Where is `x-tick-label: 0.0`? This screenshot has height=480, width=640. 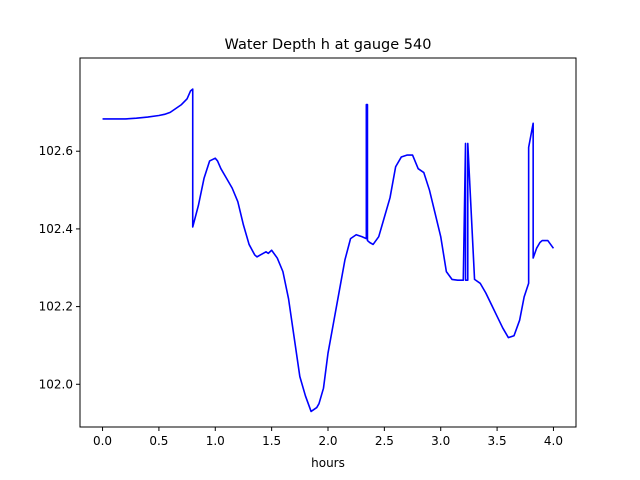 x-tick-label: 0.0 is located at coordinates (102, 441).